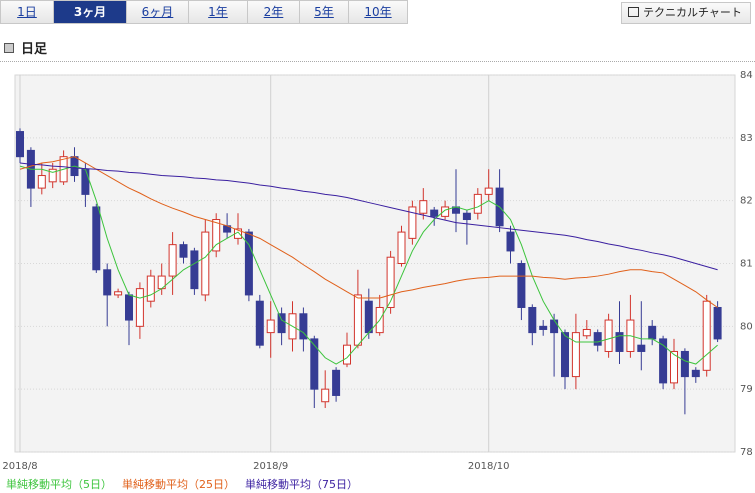 The width and height of the screenshot is (755, 493). I want to click on x-tick-label: 2018/10, so click(489, 466).